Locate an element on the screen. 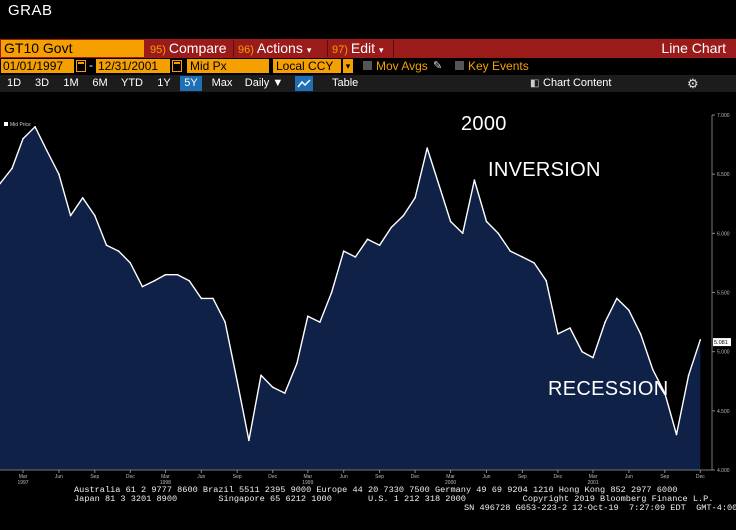 This screenshot has width=736, height=530. annotation-inversion: INVERSION is located at coordinates (544, 170).